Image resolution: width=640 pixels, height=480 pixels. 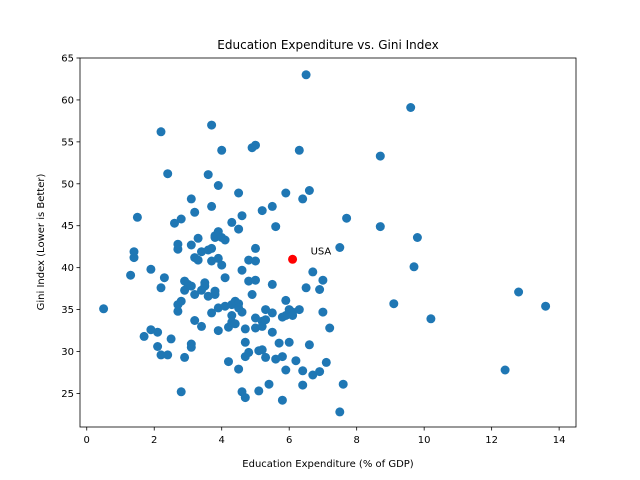 What do you see at coordinates (328, 464) in the screenshot?
I see `x-axis-label: Education Expenditure (% of GDP)` at bounding box center [328, 464].